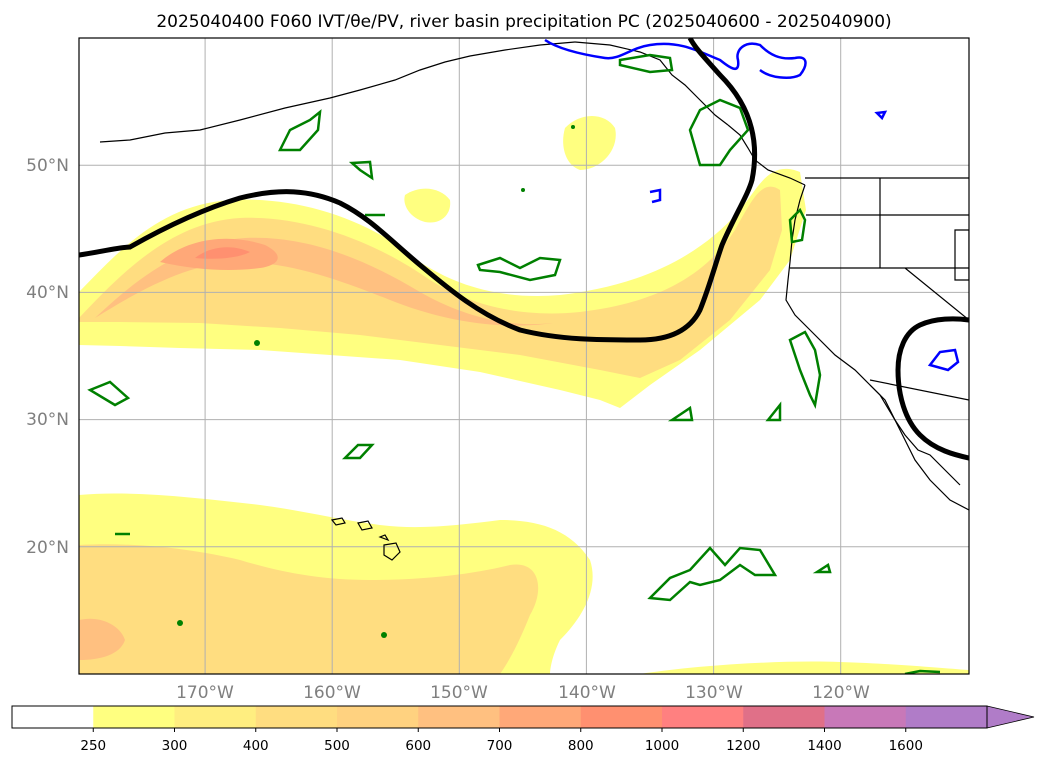 This screenshot has width=1047, height=767. I want to click on colorbar-label: 700, so click(500, 746).